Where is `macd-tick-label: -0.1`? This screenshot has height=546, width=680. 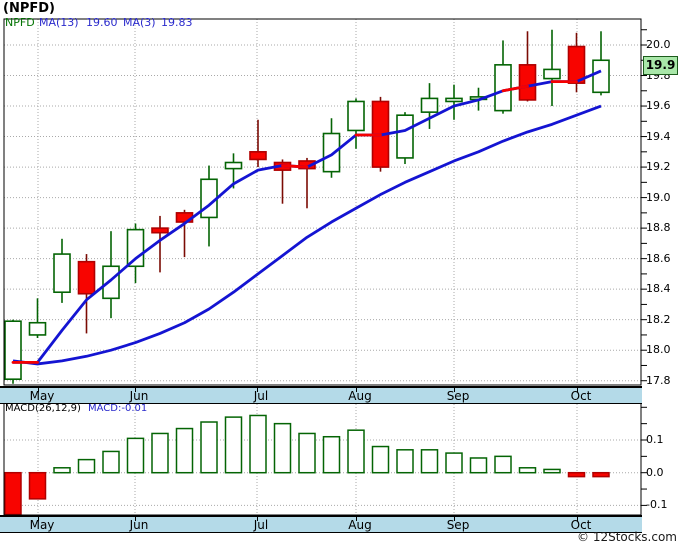
macd-tick-label: -0.1 is located at coordinates (657, 505).